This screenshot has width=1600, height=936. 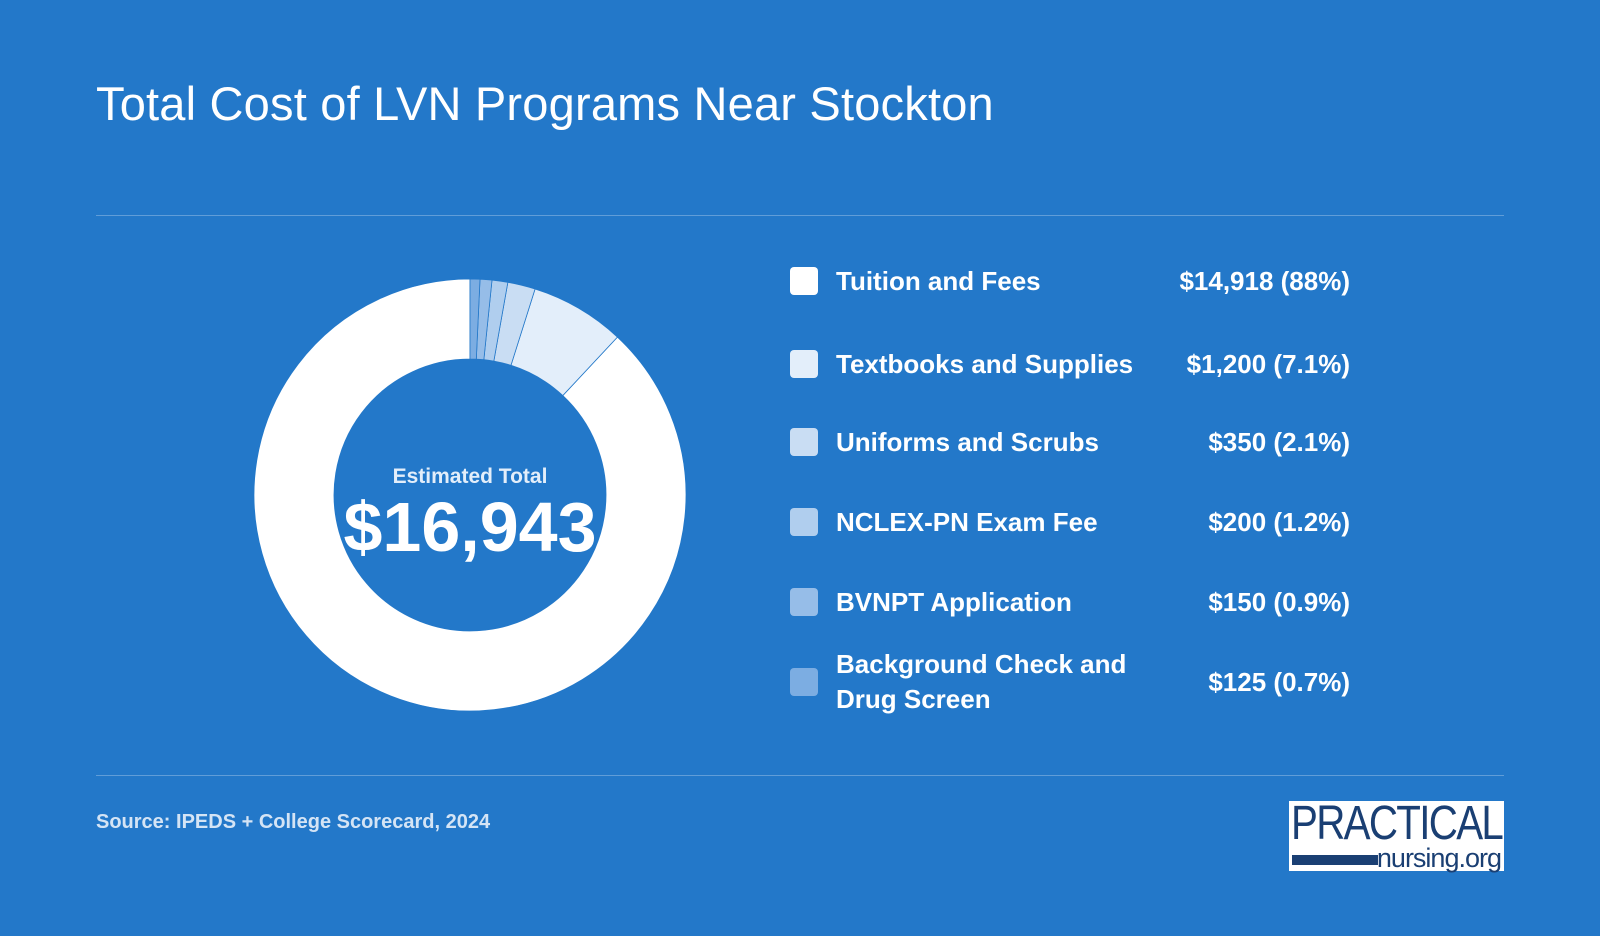 What do you see at coordinates (545, 103) in the screenshot?
I see `chart-title: Total Cost of LVN Programs Near Stockton` at bounding box center [545, 103].